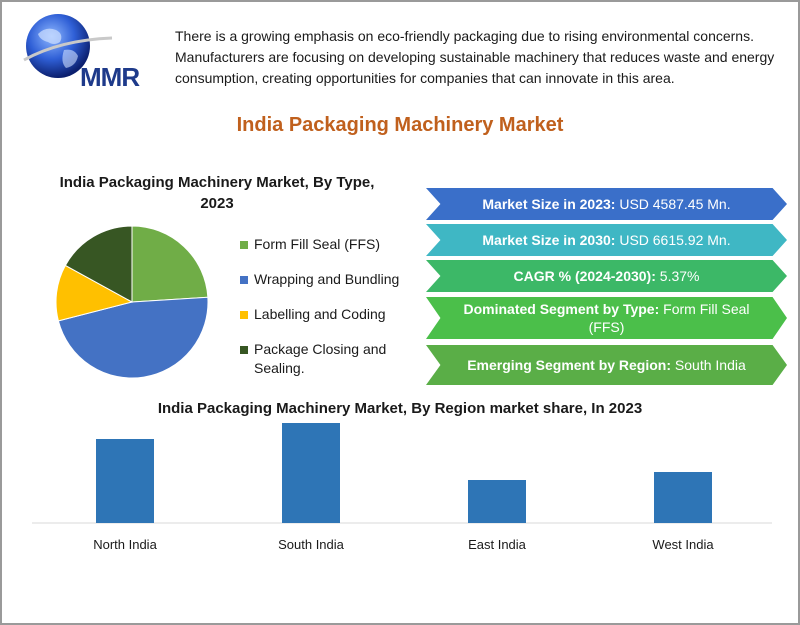 This screenshot has width=800, height=625. Describe the element at coordinates (584, 276) in the screenshot. I see `info-arrow-label: CAGR % (2024-2030):` at that location.